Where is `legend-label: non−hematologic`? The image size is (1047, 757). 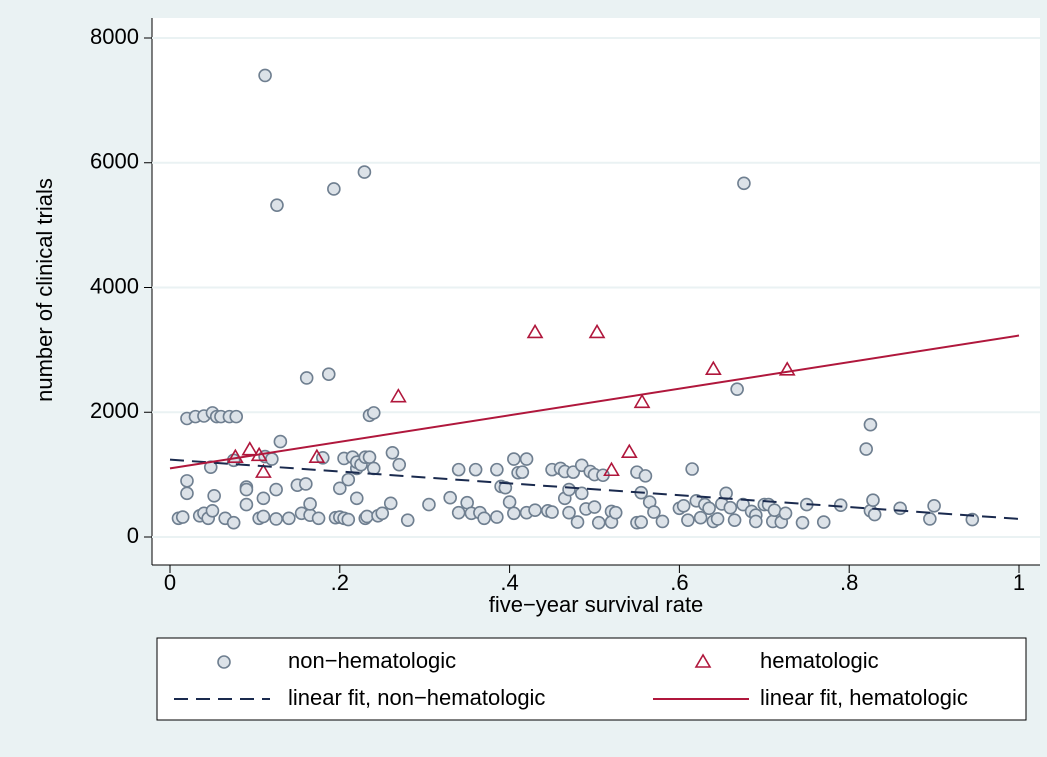 legend-label: non−hematologic is located at coordinates (372, 660).